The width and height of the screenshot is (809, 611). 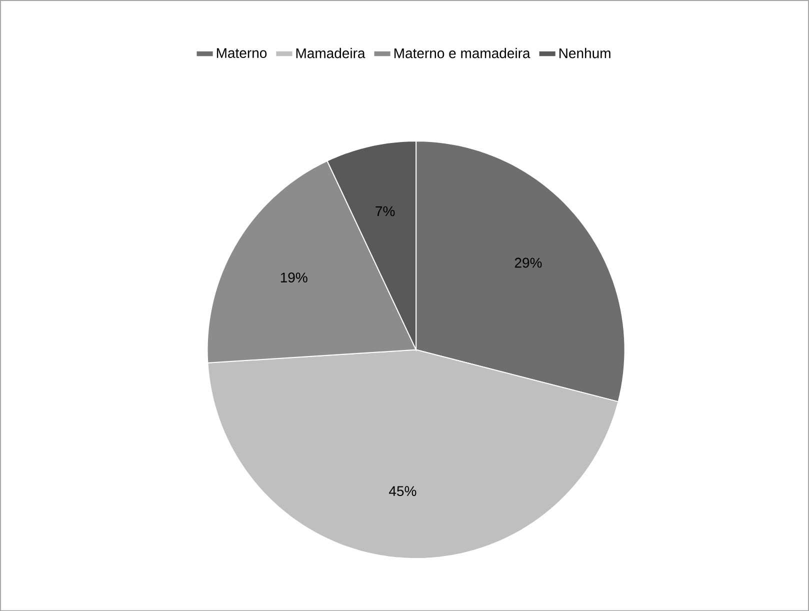 I want to click on legend-label: Mamadeira, so click(x=331, y=53).